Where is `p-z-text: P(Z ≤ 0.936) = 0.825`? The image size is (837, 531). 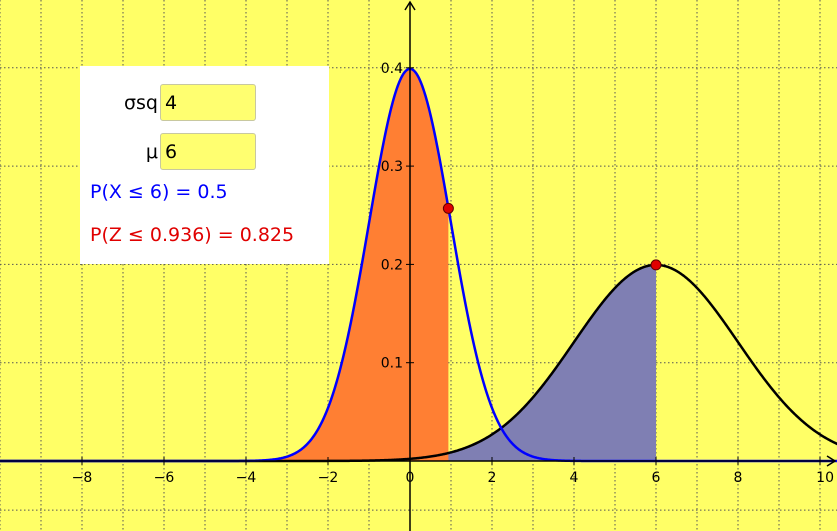 p-z-text: P(Z ≤ 0.936) = 0.825 is located at coordinates (192, 235).